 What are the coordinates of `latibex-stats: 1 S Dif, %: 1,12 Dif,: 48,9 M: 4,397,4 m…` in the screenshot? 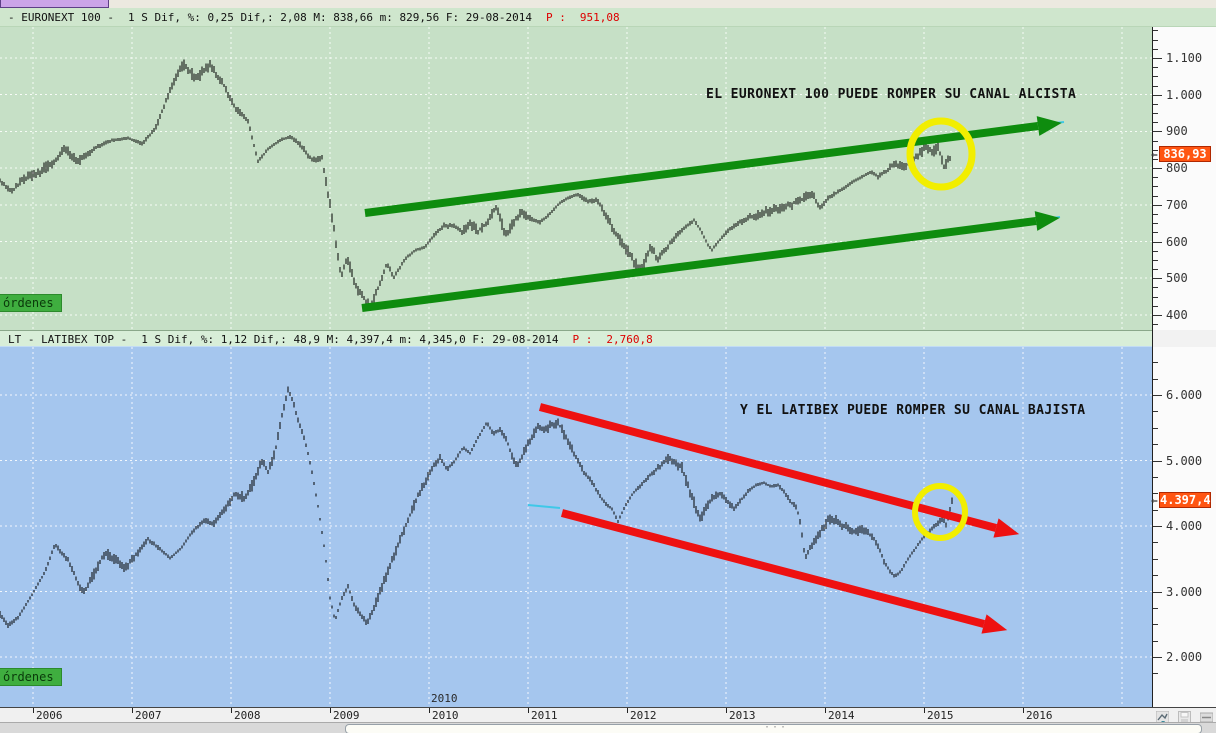 It's located at (350, 339).